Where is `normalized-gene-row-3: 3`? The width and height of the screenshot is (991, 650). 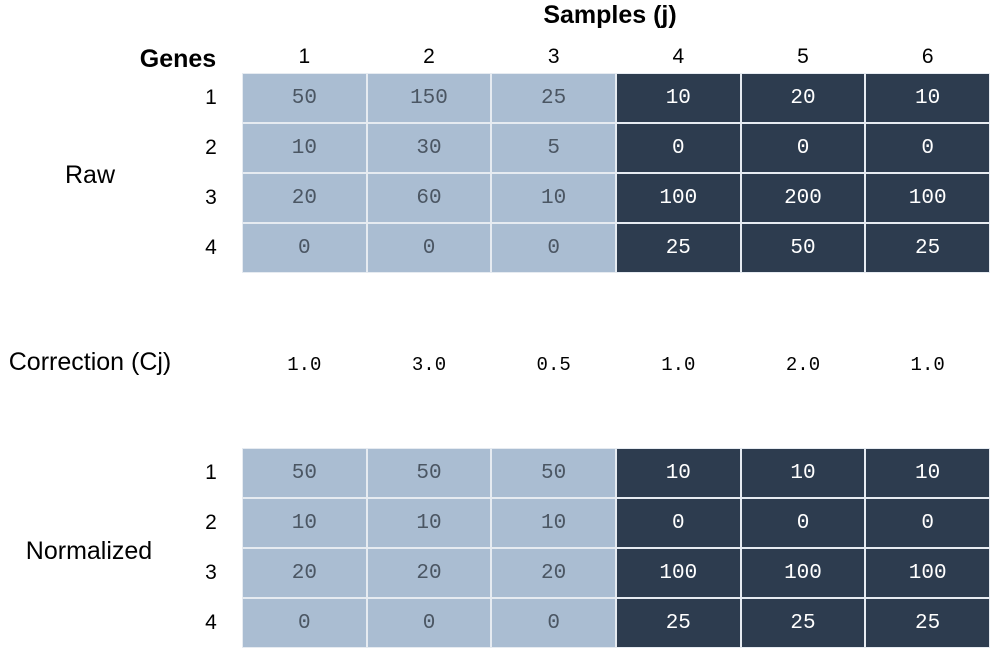 normalized-gene-row-3: 3 is located at coordinates (211, 572).